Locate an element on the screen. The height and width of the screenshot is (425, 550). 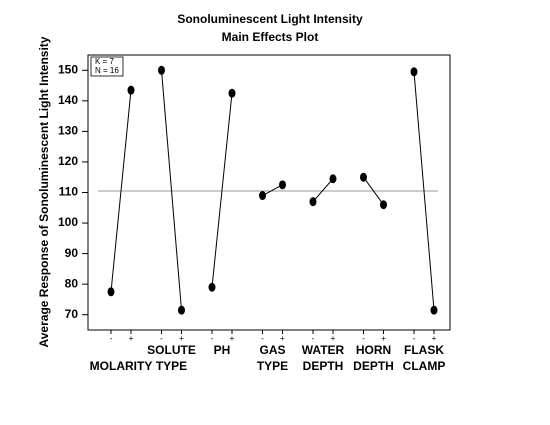
y-tick-label: 100 is located at coordinates (68, 222).